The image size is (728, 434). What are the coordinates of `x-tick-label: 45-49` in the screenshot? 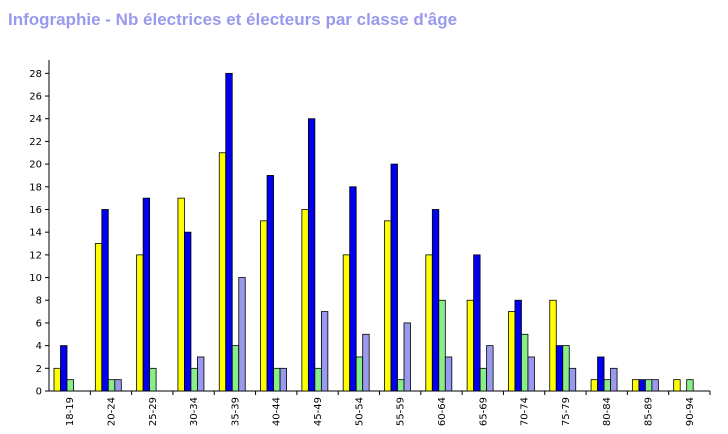 It's located at (318, 411).